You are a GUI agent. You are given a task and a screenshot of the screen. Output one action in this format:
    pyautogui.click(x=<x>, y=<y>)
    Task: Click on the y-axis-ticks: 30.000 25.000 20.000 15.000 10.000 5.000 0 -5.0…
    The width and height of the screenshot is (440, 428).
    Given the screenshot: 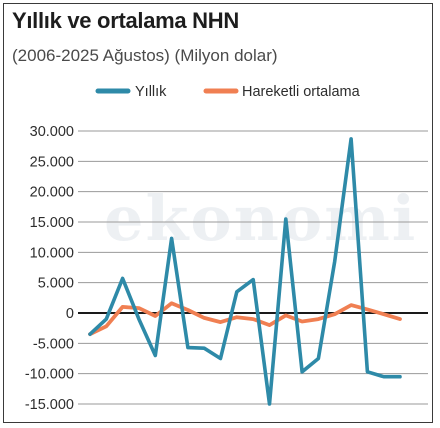 What is the action you would take?
    pyautogui.click(x=49, y=268)
    